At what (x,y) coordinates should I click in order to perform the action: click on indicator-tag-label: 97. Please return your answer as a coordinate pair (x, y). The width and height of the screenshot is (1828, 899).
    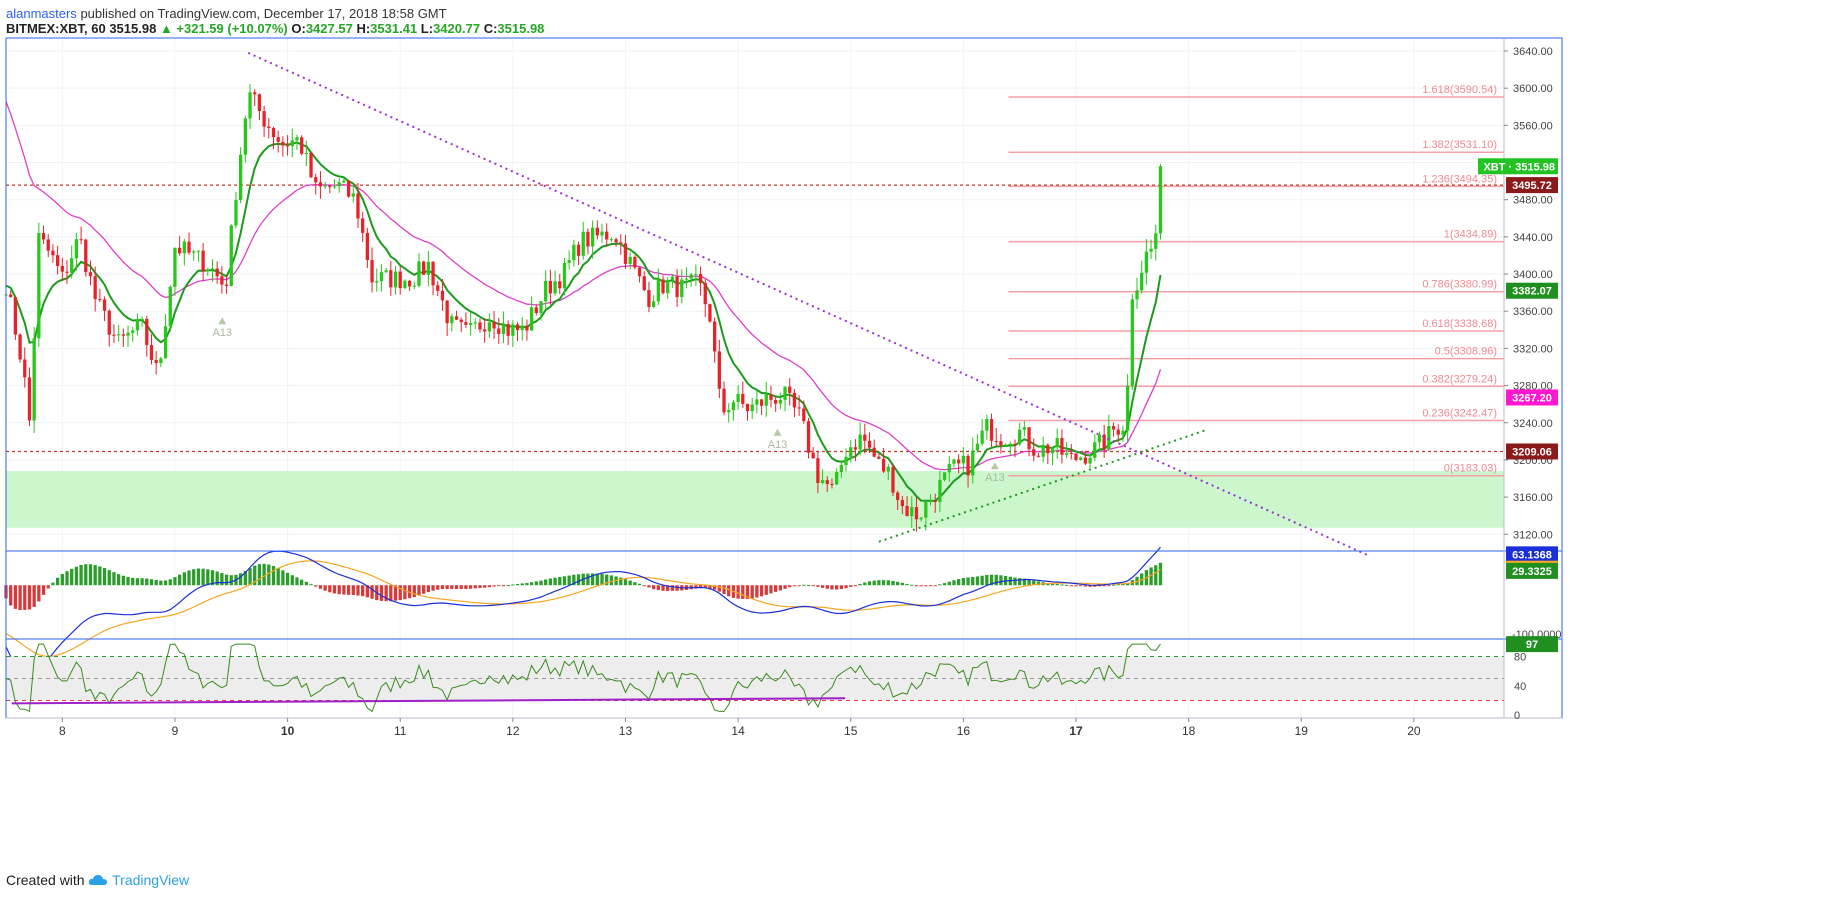
    Looking at the image, I should click on (1532, 645).